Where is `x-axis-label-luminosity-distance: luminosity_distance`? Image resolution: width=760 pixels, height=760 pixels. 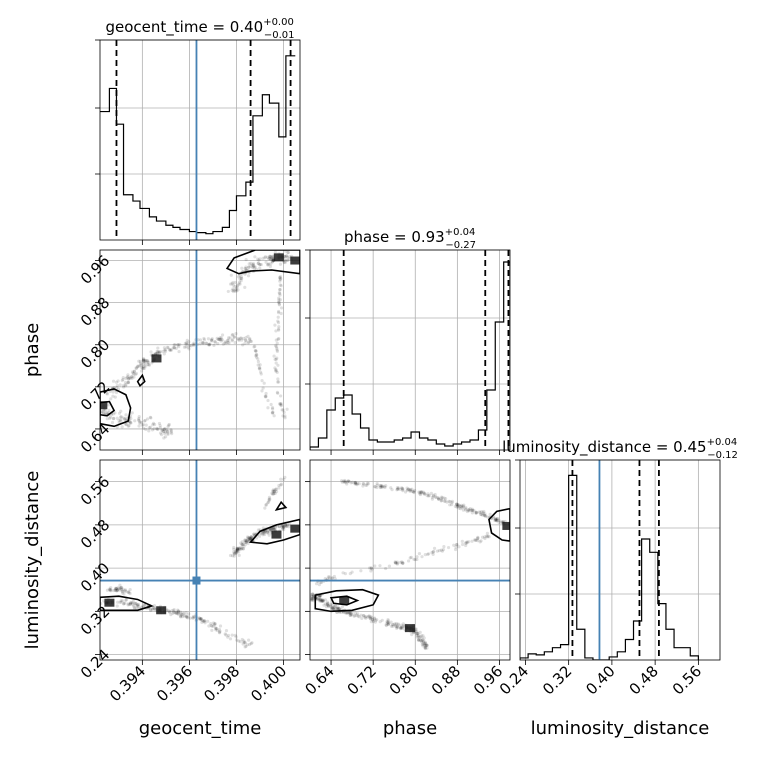 x-axis-label-luminosity-distance: luminosity_distance is located at coordinates (620, 728).